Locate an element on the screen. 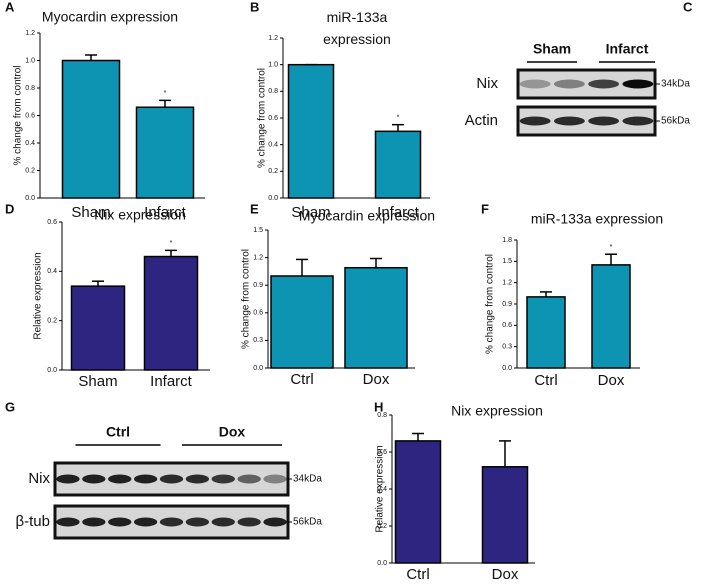 This screenshot has width=713, height=586. row-label: β-tub is located at coordinates (33, 521).